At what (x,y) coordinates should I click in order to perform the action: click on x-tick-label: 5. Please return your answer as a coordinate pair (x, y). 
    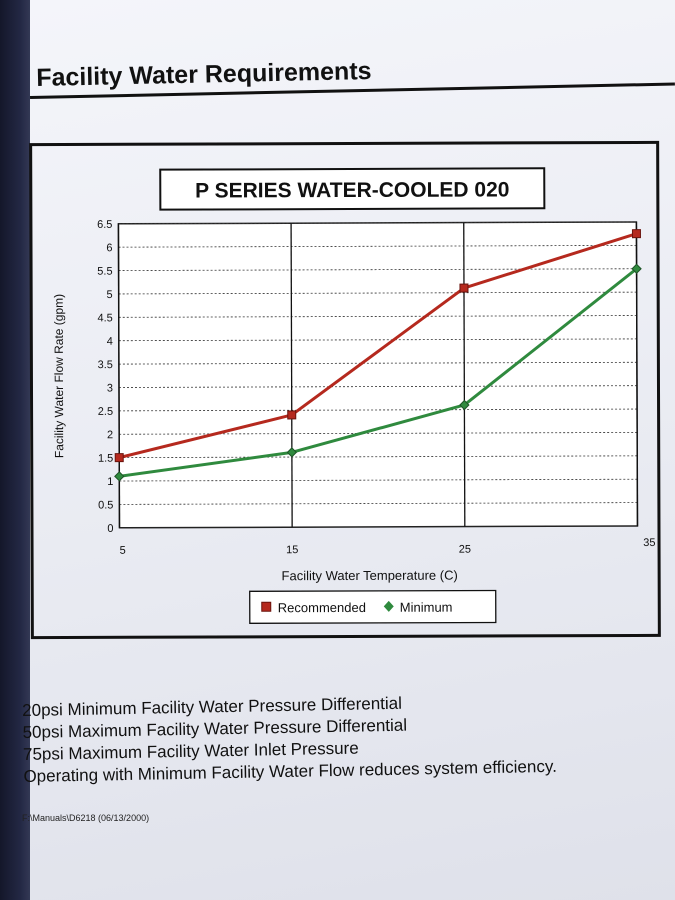
    Looking at the image, I should click on (123, 551).